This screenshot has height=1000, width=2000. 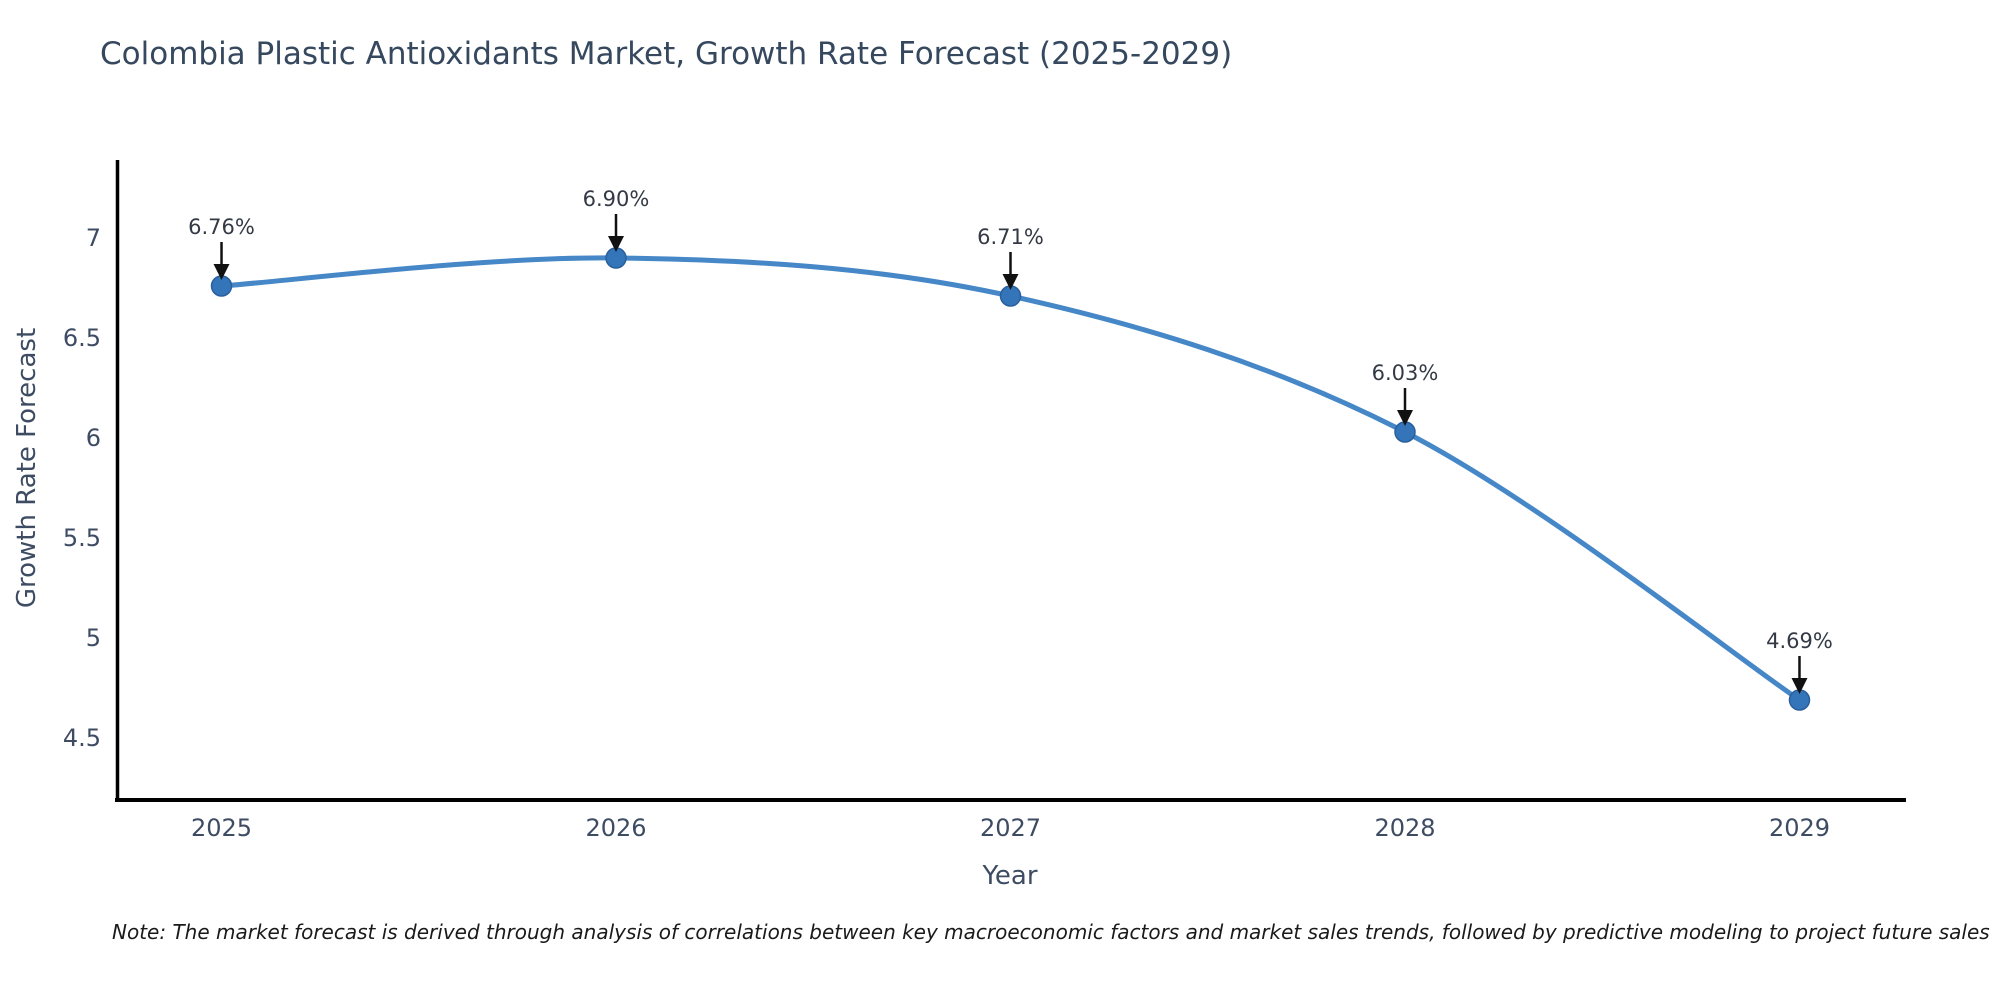 What do you see at coordinates (1010, 876) in the screenshot?
I see `x-axis-title: Year` at bounding box center [1010, 876].